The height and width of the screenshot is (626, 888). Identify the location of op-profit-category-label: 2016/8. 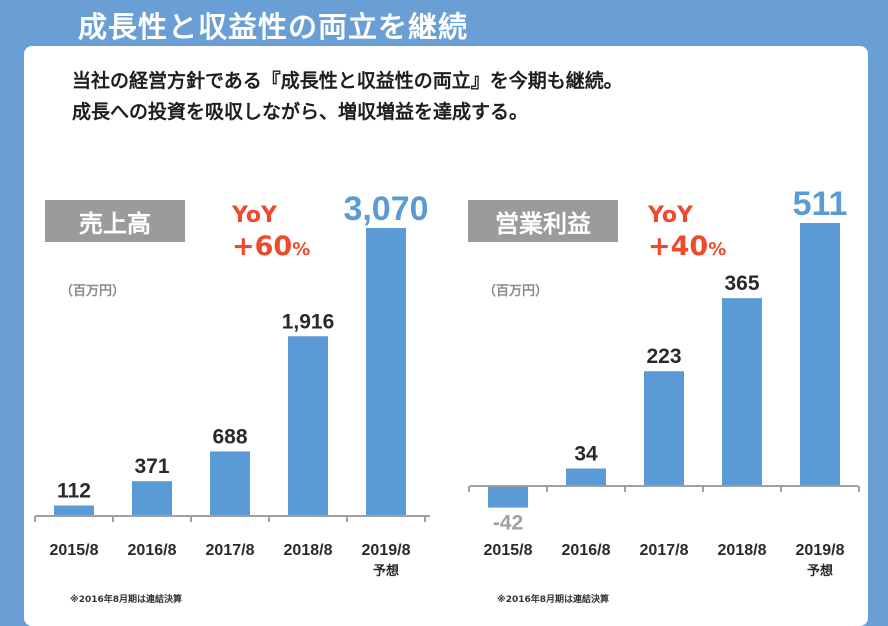
(586, 550).